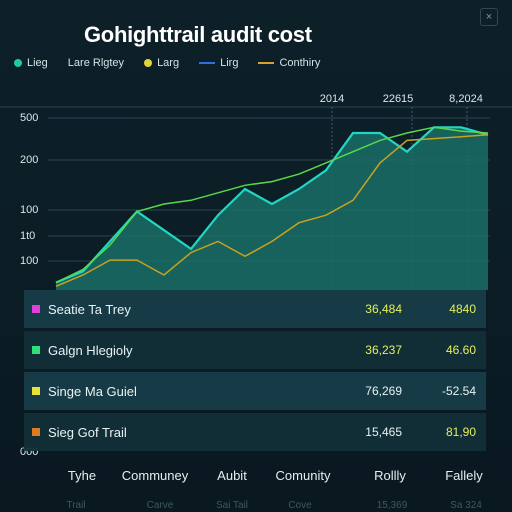 The image size is (512, 512). What do you see at coordinates (155, 475) in the screenshot?
I see `x-category-label: Communey` at bounding box center [155, 475].